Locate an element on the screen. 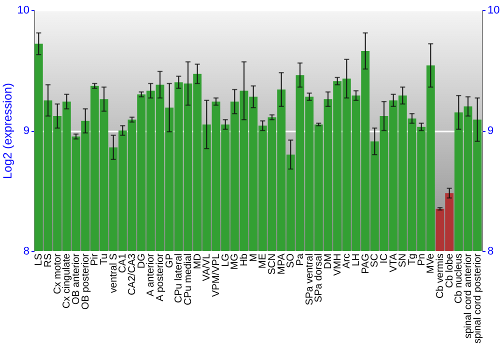  x-tick-label: LG is located at coordinates (226, 260).